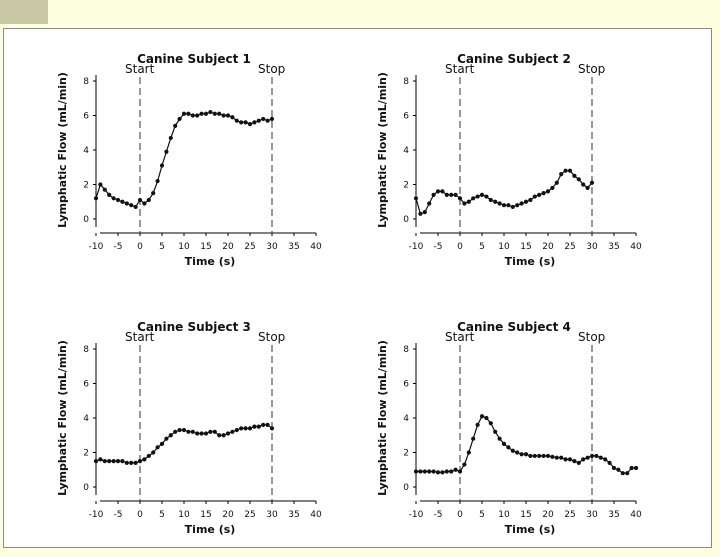 The width and height of the screenshot is (720, 557). Describe the element at coordinates (184, 159) in the screenshot. I see `series-line` at that location.